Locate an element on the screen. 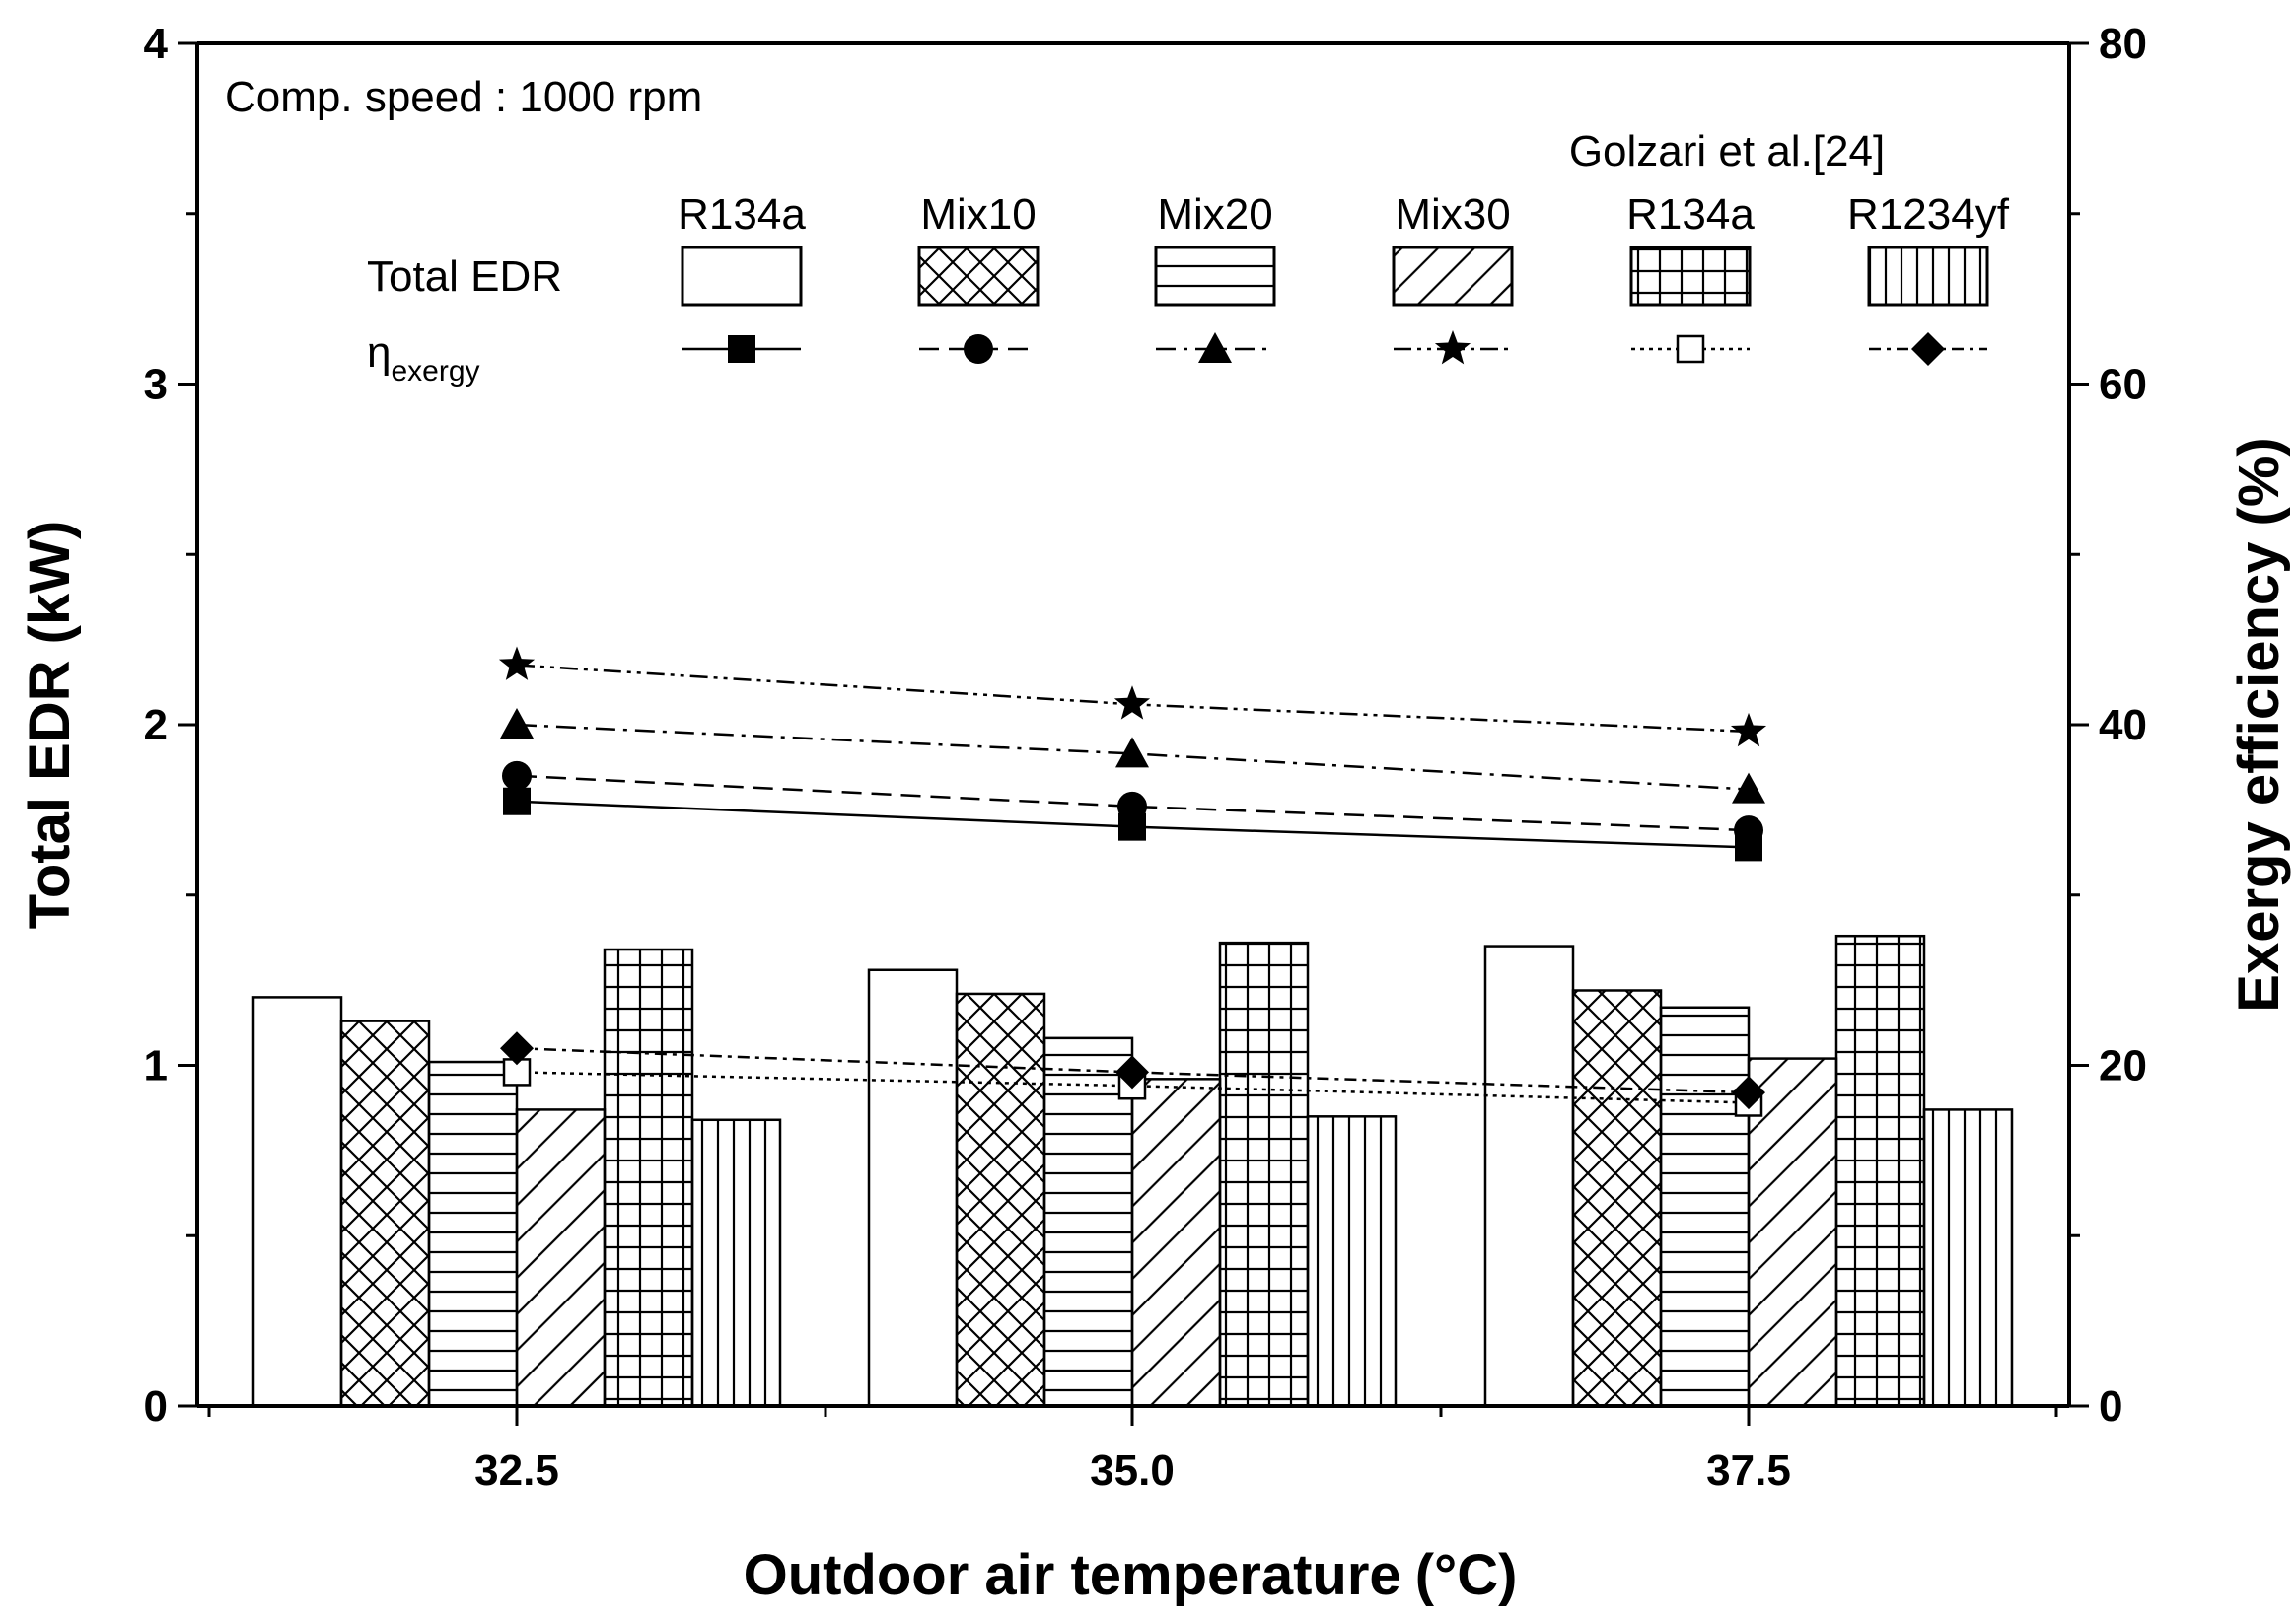  y-left-tick-label: 2 is located at coordinates (156, 725).